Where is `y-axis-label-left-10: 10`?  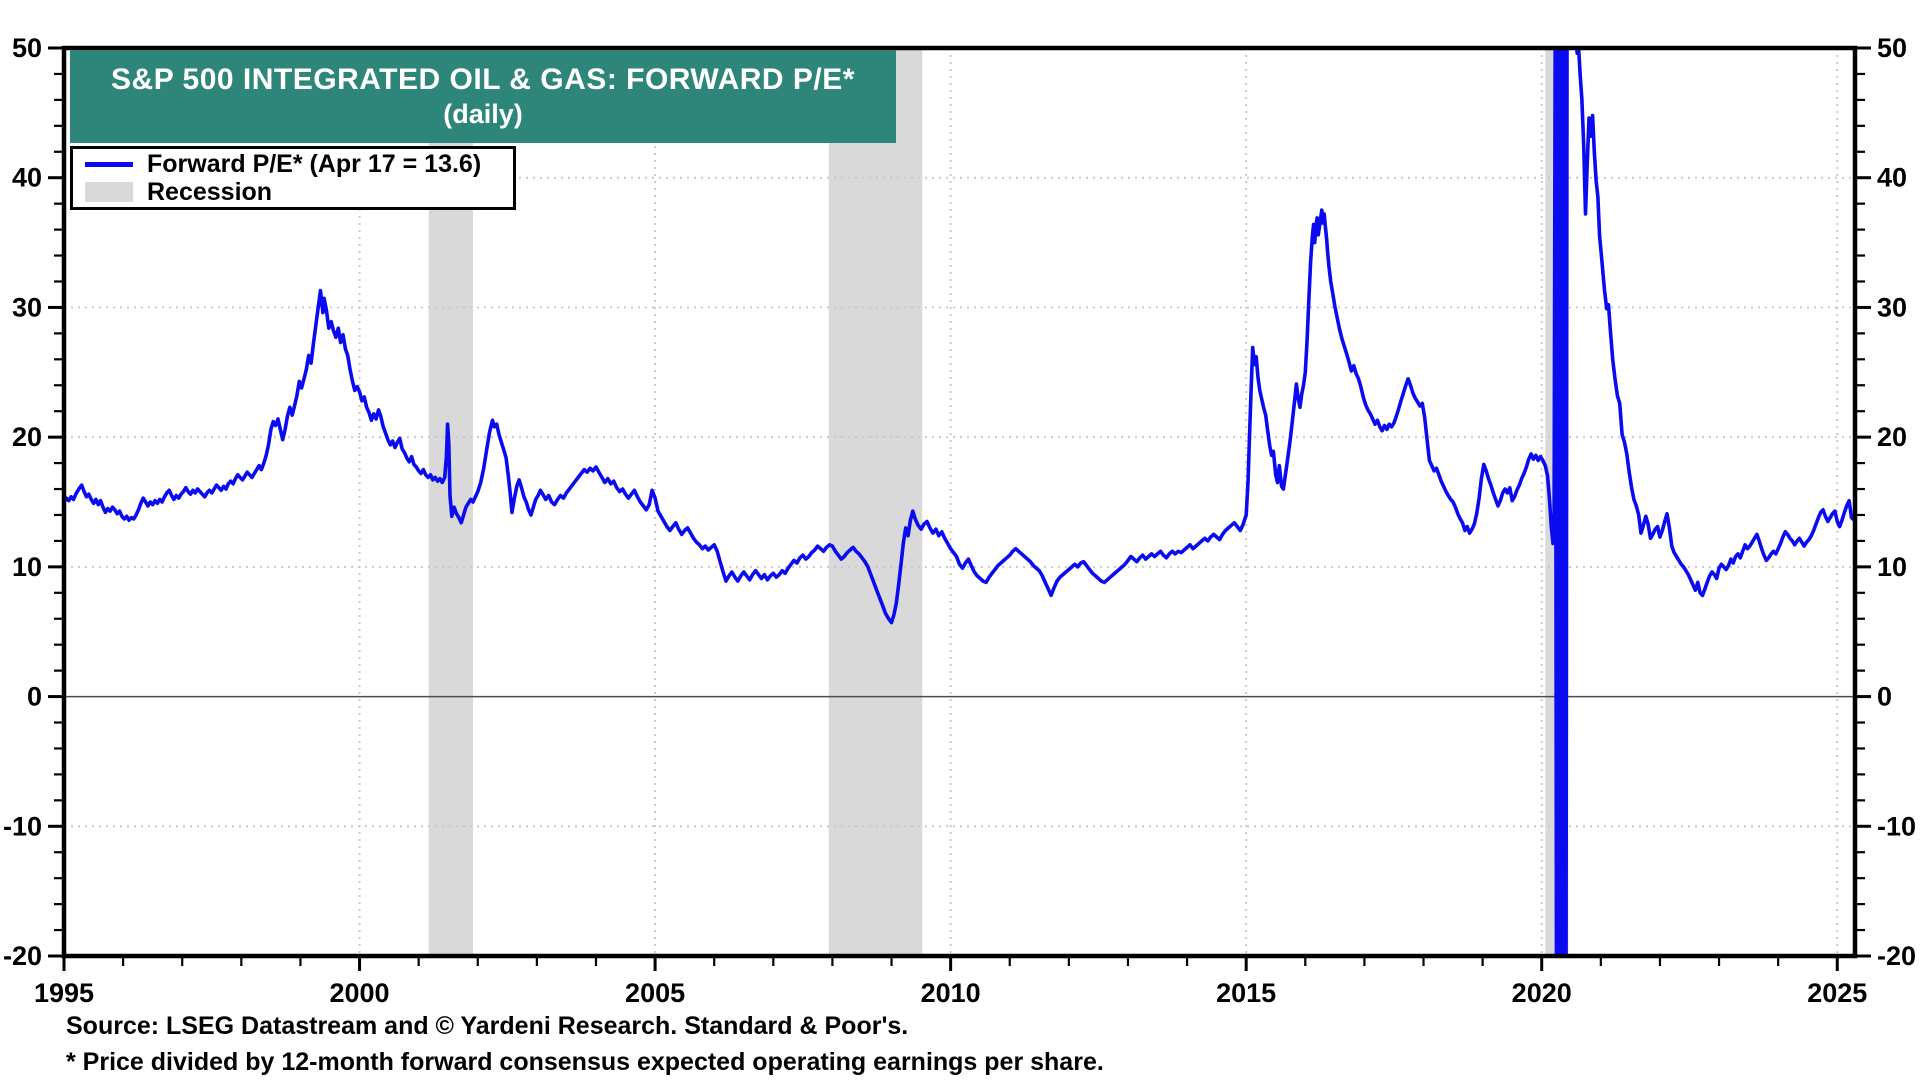 y-axis-label-left-10: 10 is located at coordinates (27, 567).